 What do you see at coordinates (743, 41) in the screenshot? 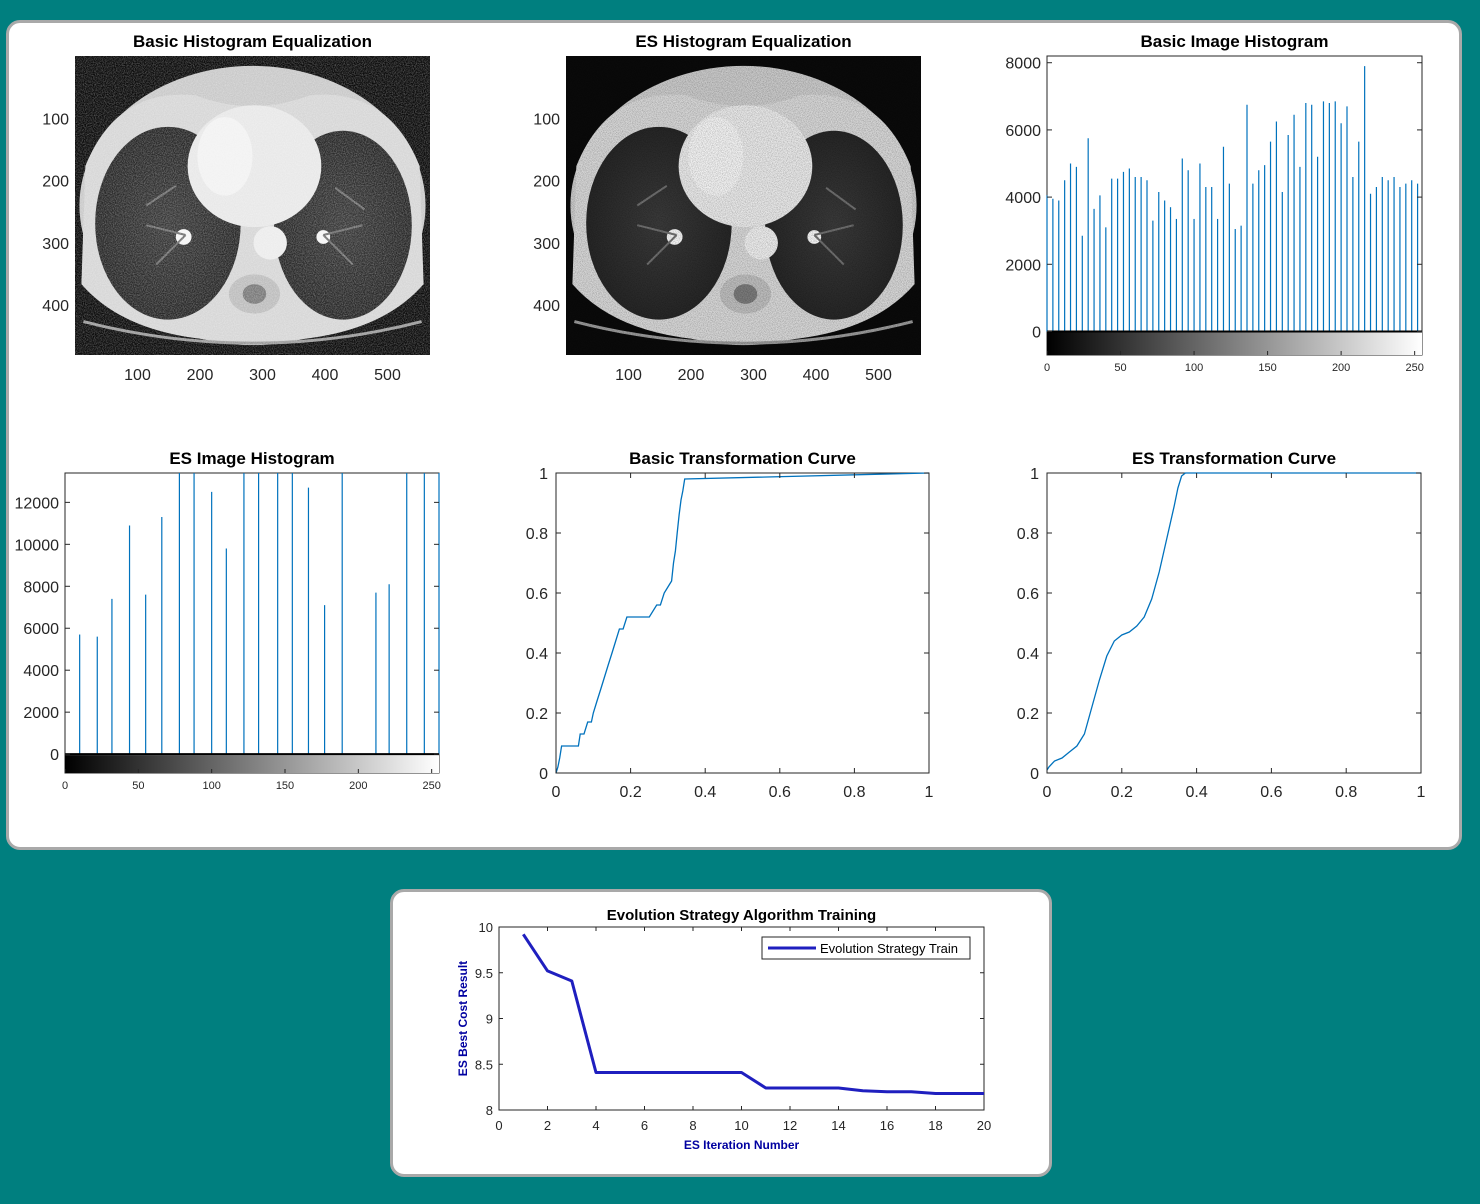
I see `chart-title: ES Histogram Equalization` at bounding box center [743, 41].